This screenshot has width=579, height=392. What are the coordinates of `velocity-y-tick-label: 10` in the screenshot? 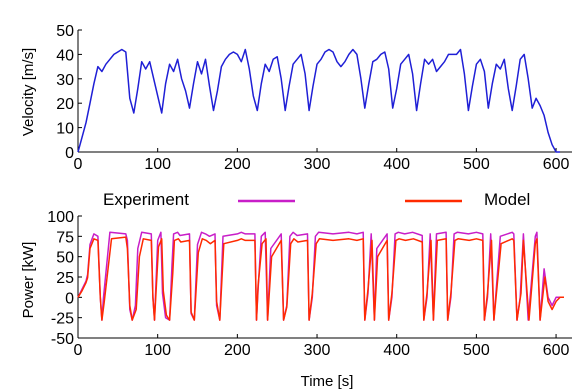 It's located at (65, 129).